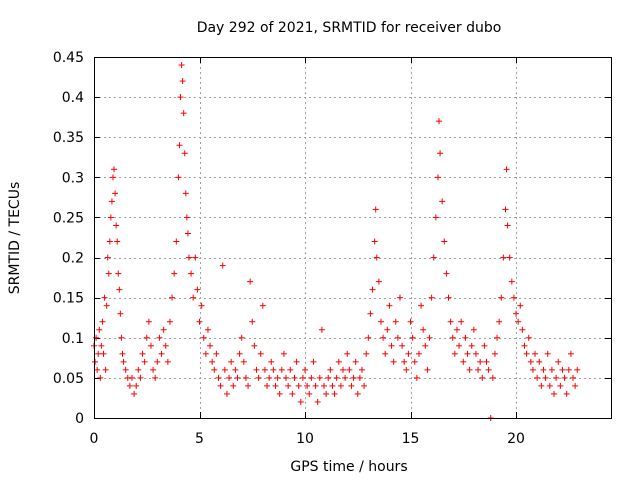  I want to click on y-tick-label: 0.2, so click(73, 259).